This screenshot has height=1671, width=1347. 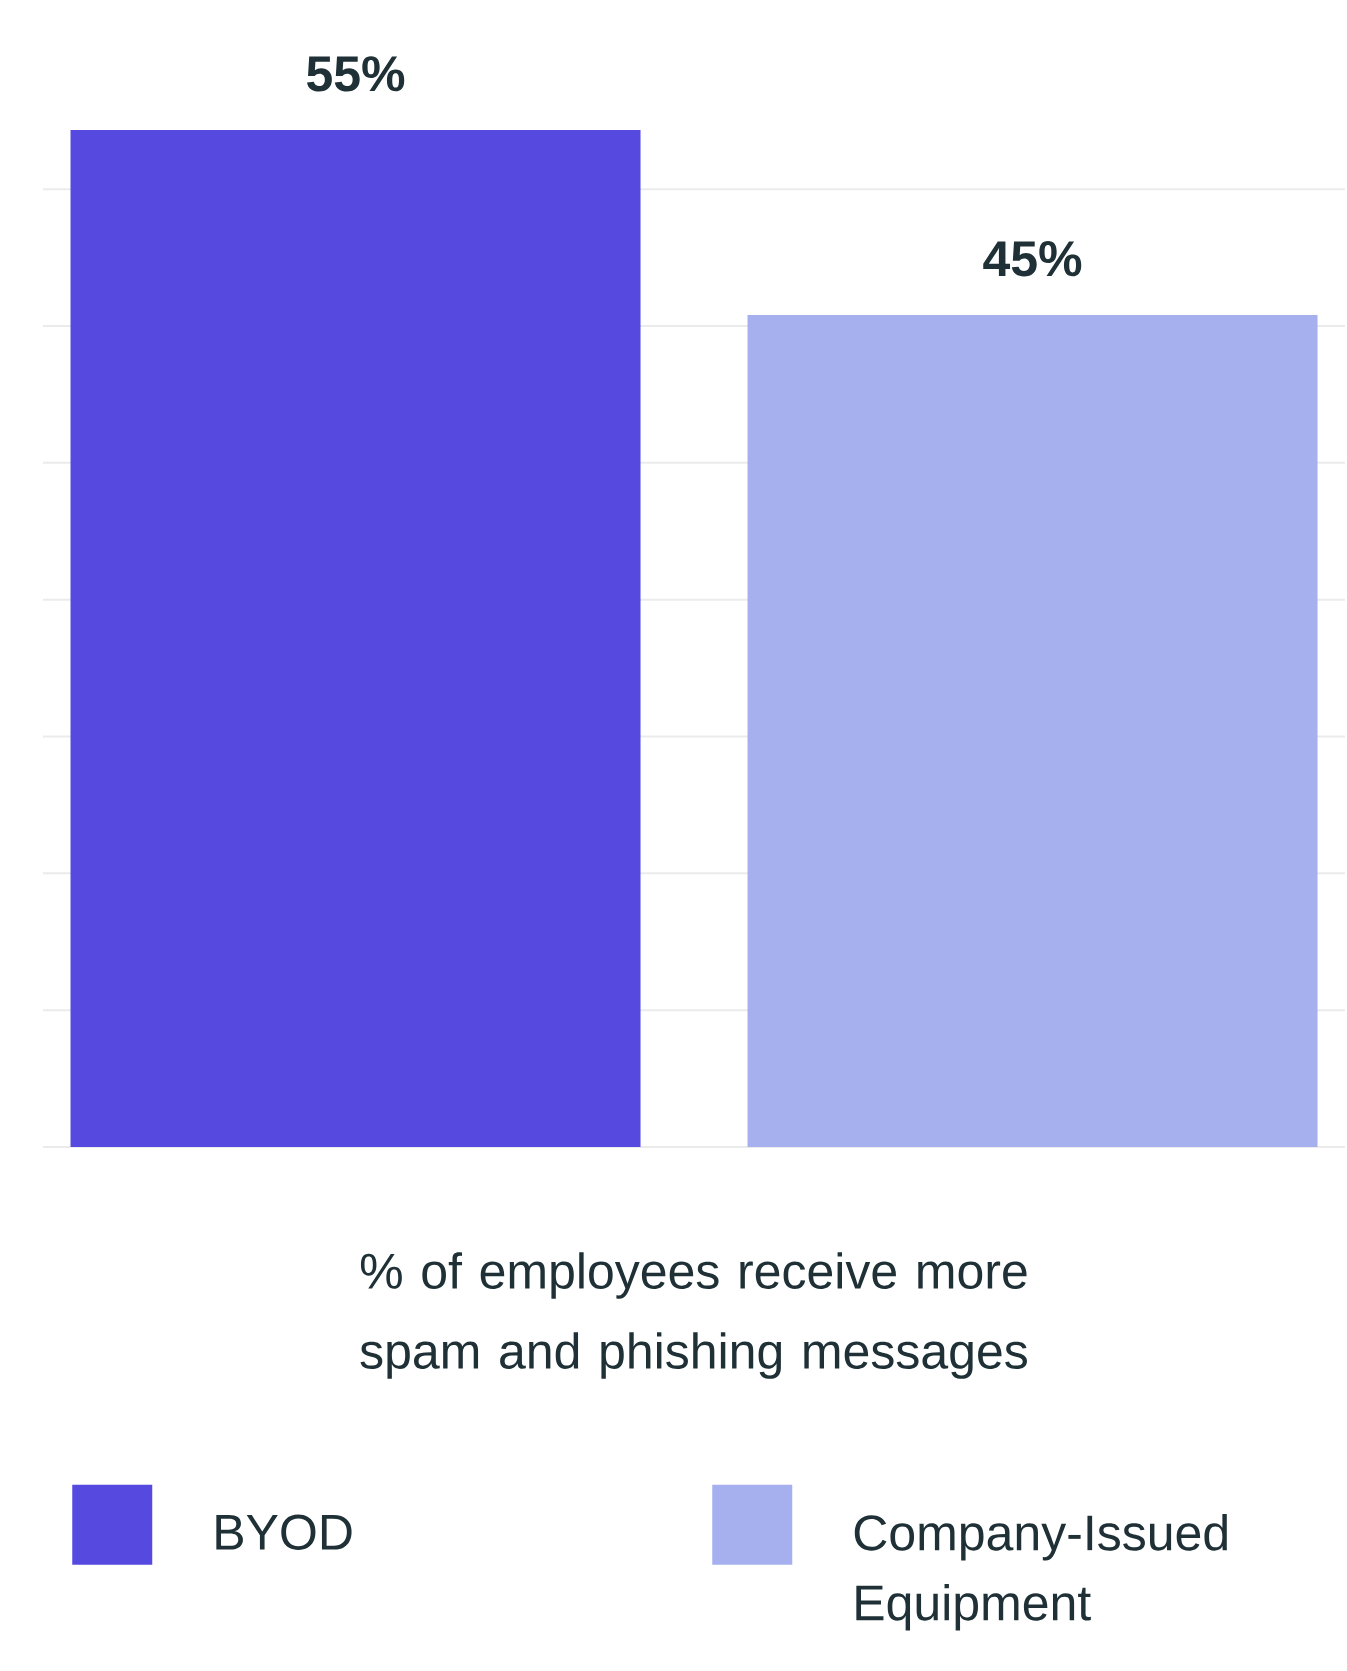 What do you see at coordinates (356, 74) in the screenshot?
I see `data-label: 55%` at bounding box center [356, 74].